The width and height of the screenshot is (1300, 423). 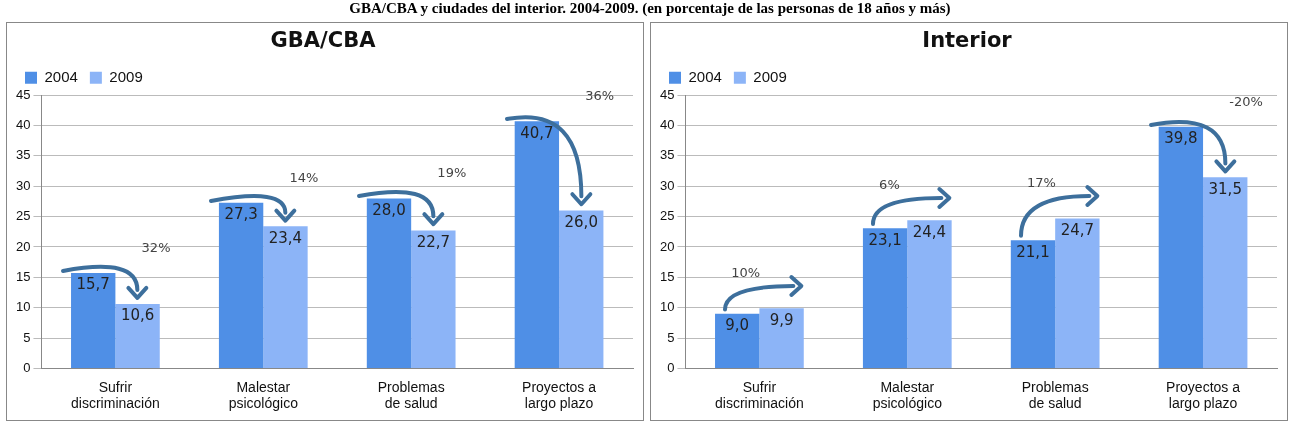 What do you see at coordinates (1033, 251) in the screenshot?
I see `data-label: 21,1` at bounding box center [1033, 251].